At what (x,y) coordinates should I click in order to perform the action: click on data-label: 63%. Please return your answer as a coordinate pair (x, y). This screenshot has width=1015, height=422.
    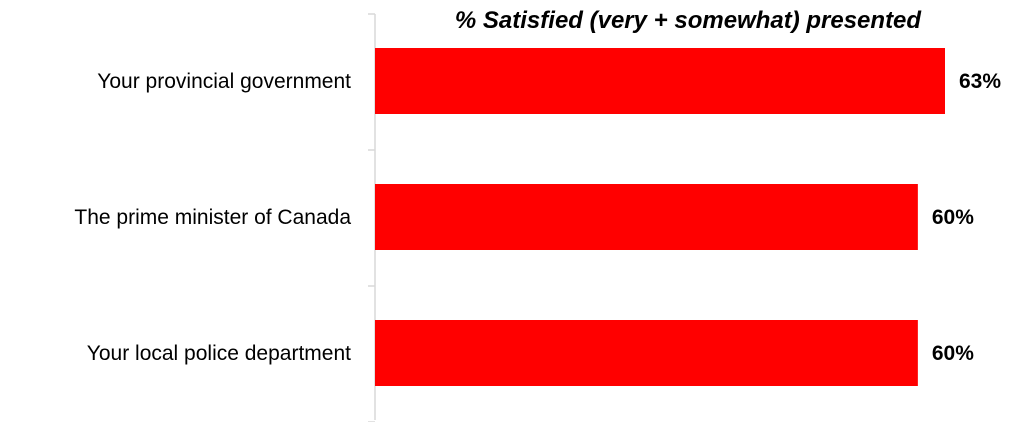
    Looking at the image, I should click on (980, 81).